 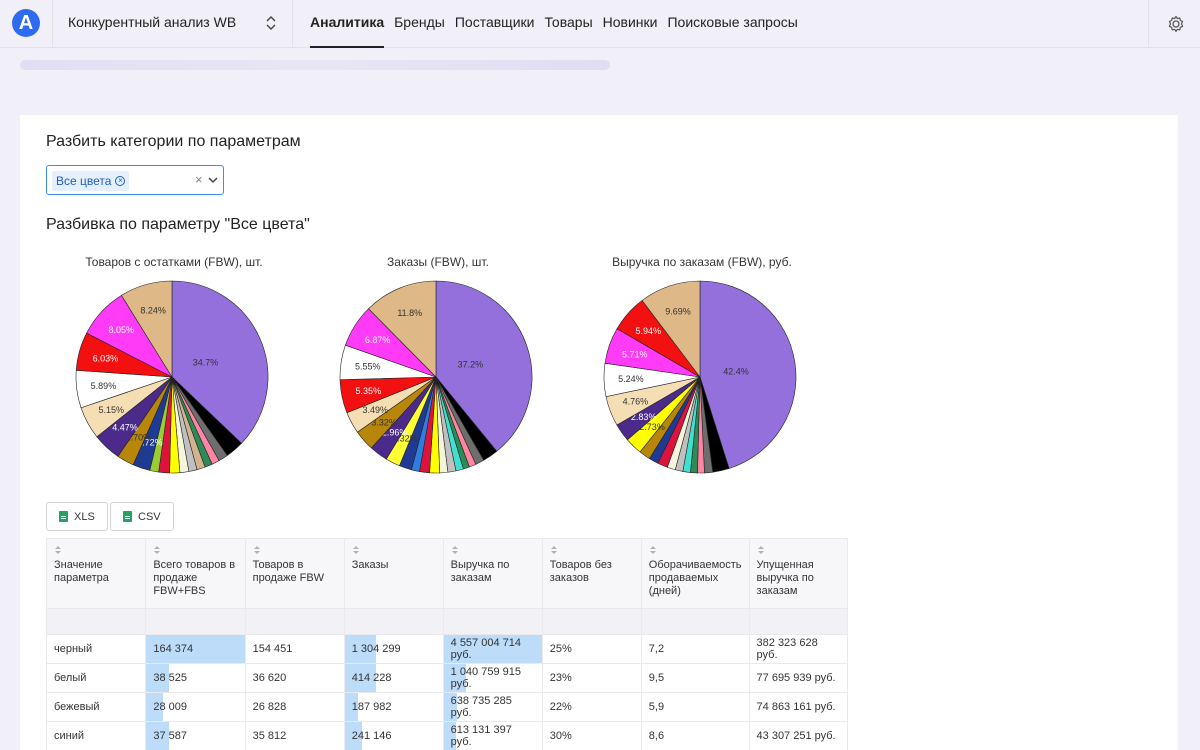 I want to click on nav-products: Товары, so click(x=568, y=22).